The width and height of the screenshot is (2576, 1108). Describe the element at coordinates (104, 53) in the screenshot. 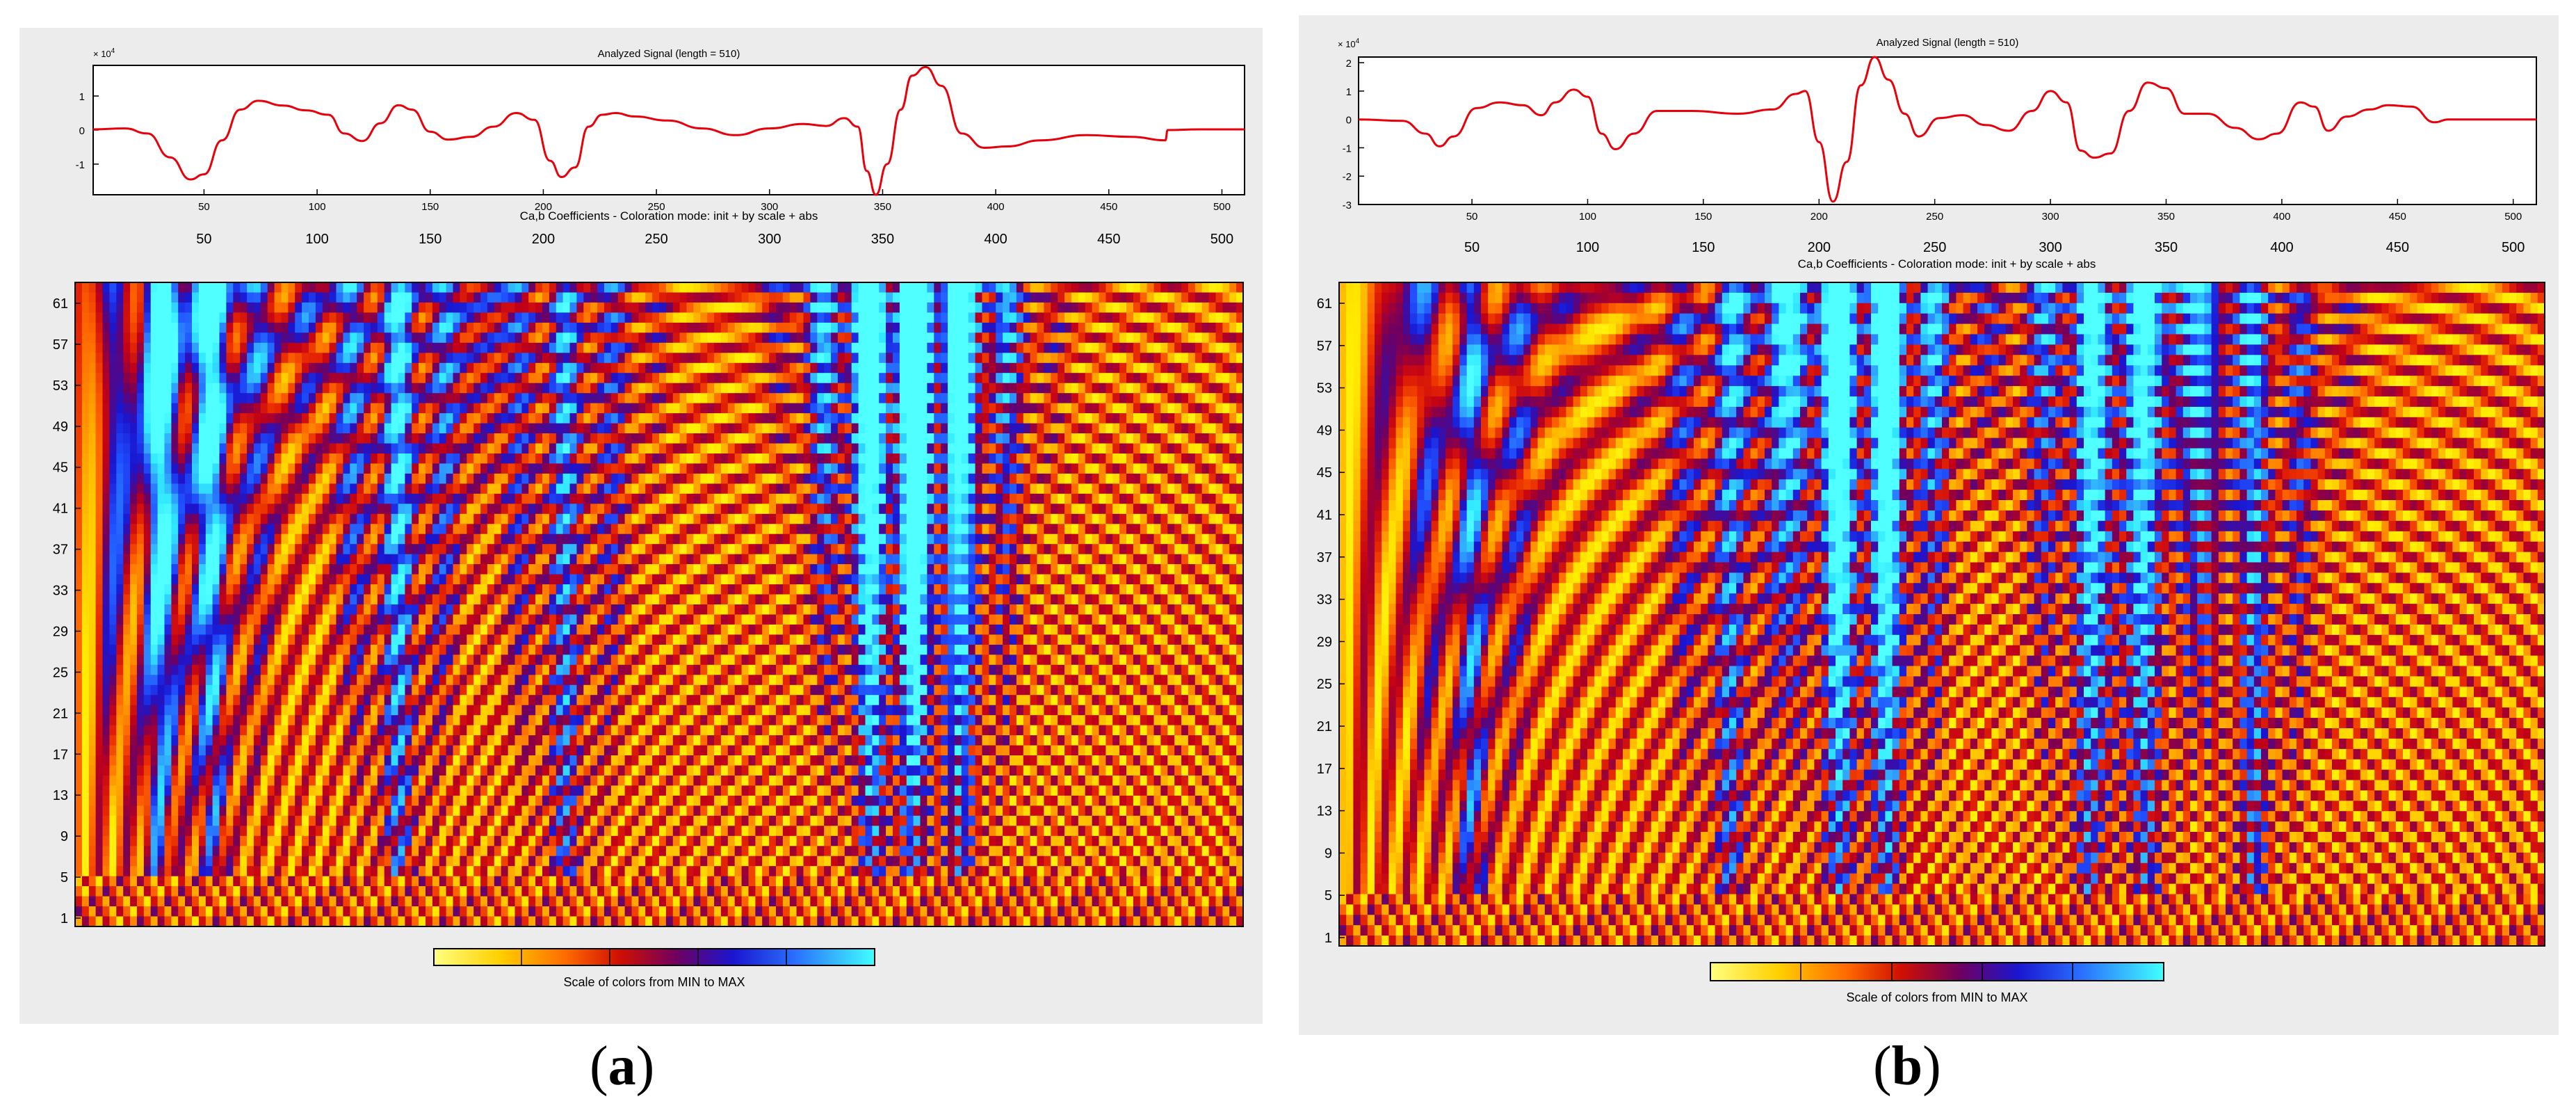

I see `exponent-label-a: × 10⁴` at that location.